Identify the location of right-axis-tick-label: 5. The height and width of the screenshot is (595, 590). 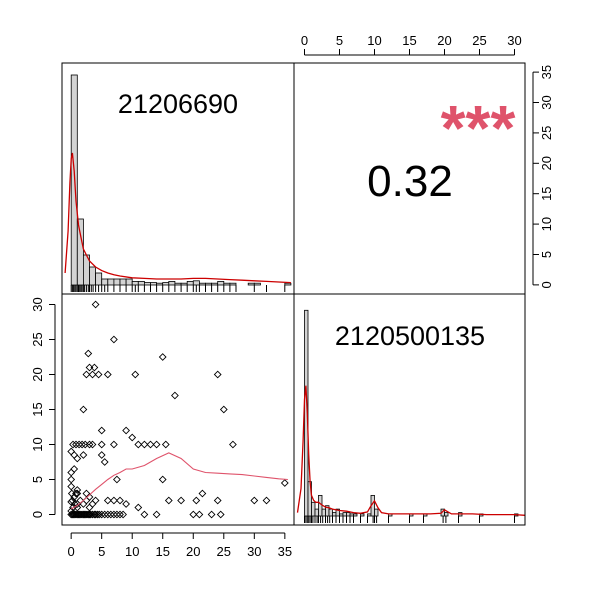
(546, 254).